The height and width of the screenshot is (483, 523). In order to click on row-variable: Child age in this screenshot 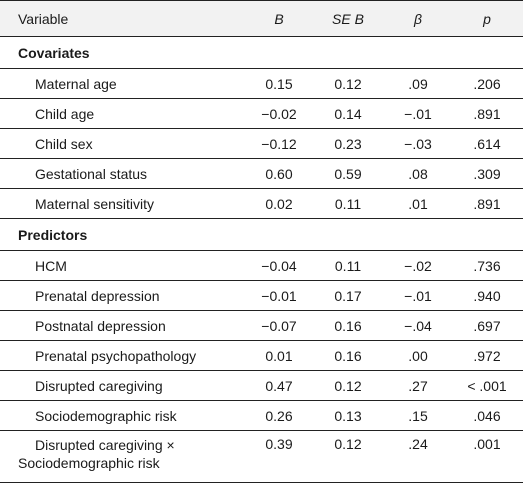, I will do `click(123, 113)`.